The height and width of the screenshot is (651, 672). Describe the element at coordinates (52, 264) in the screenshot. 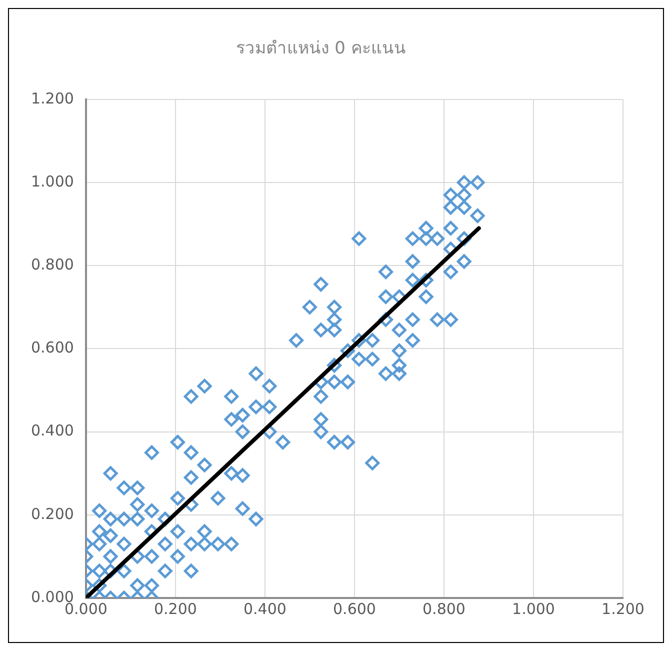

I see `y-tick-label: 0.800` at that location.